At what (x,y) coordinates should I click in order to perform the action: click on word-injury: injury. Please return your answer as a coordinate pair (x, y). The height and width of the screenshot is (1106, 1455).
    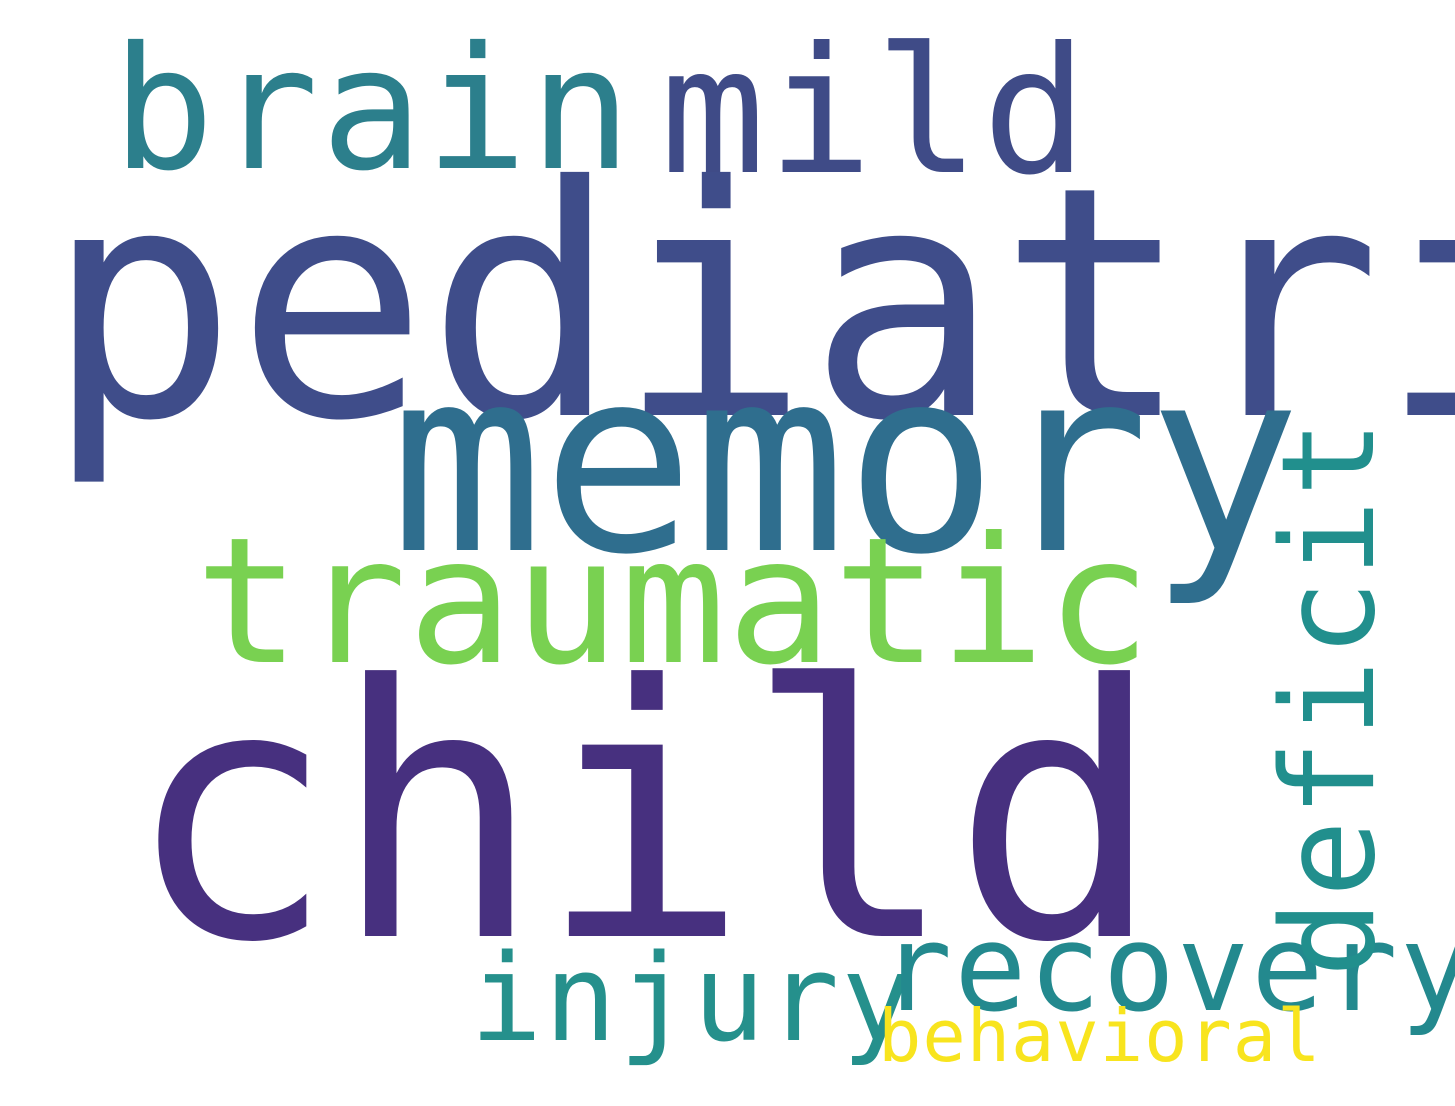
    Looking at the image, I should click on (693, 999).